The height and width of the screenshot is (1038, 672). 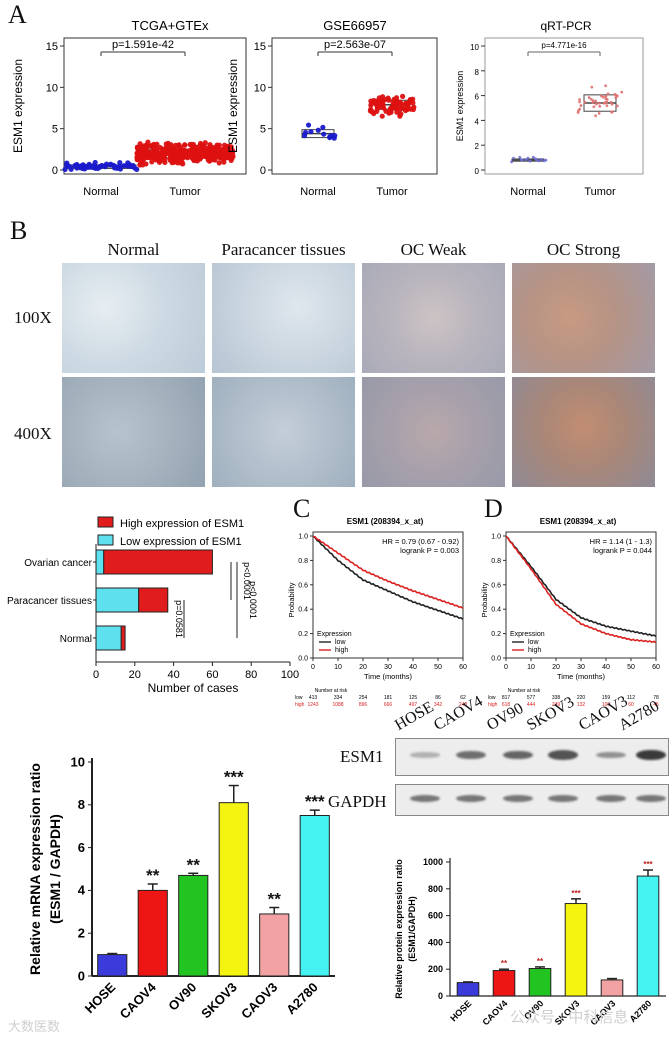 I want to click on km-title: ESM1 (208394_x_at), so click(x=385, y=521).